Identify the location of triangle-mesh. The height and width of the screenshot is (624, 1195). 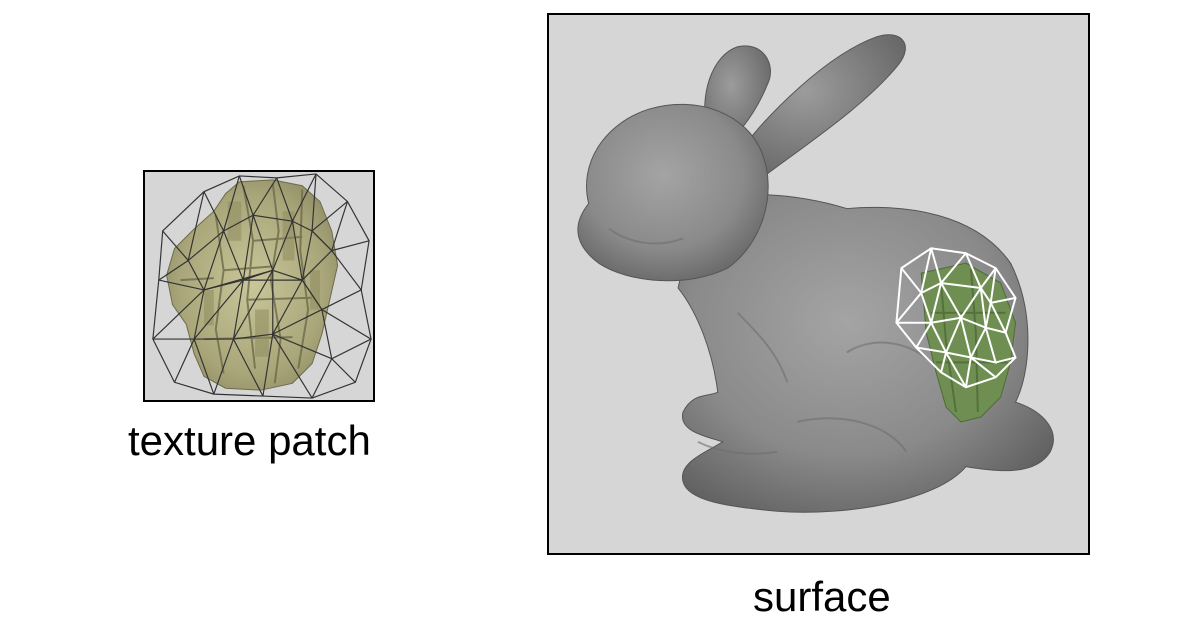
(262, 286).